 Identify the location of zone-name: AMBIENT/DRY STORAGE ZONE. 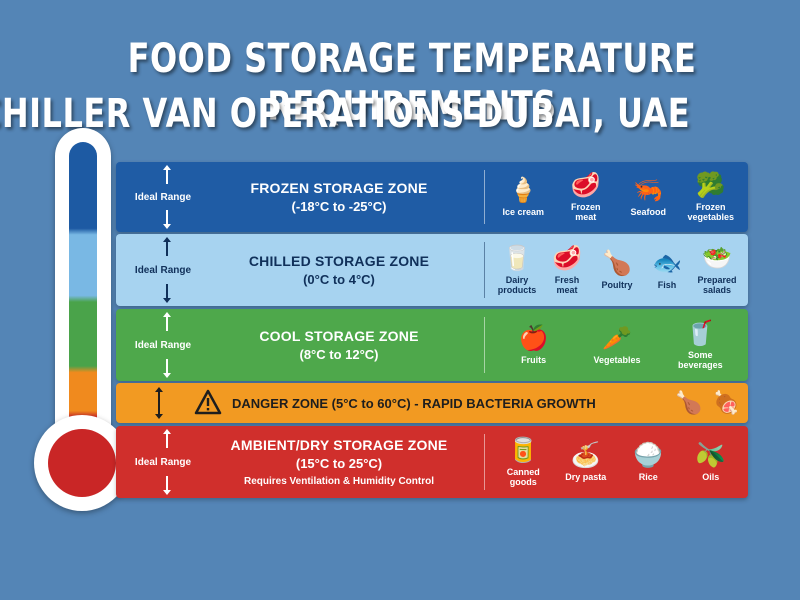
(339, 445).